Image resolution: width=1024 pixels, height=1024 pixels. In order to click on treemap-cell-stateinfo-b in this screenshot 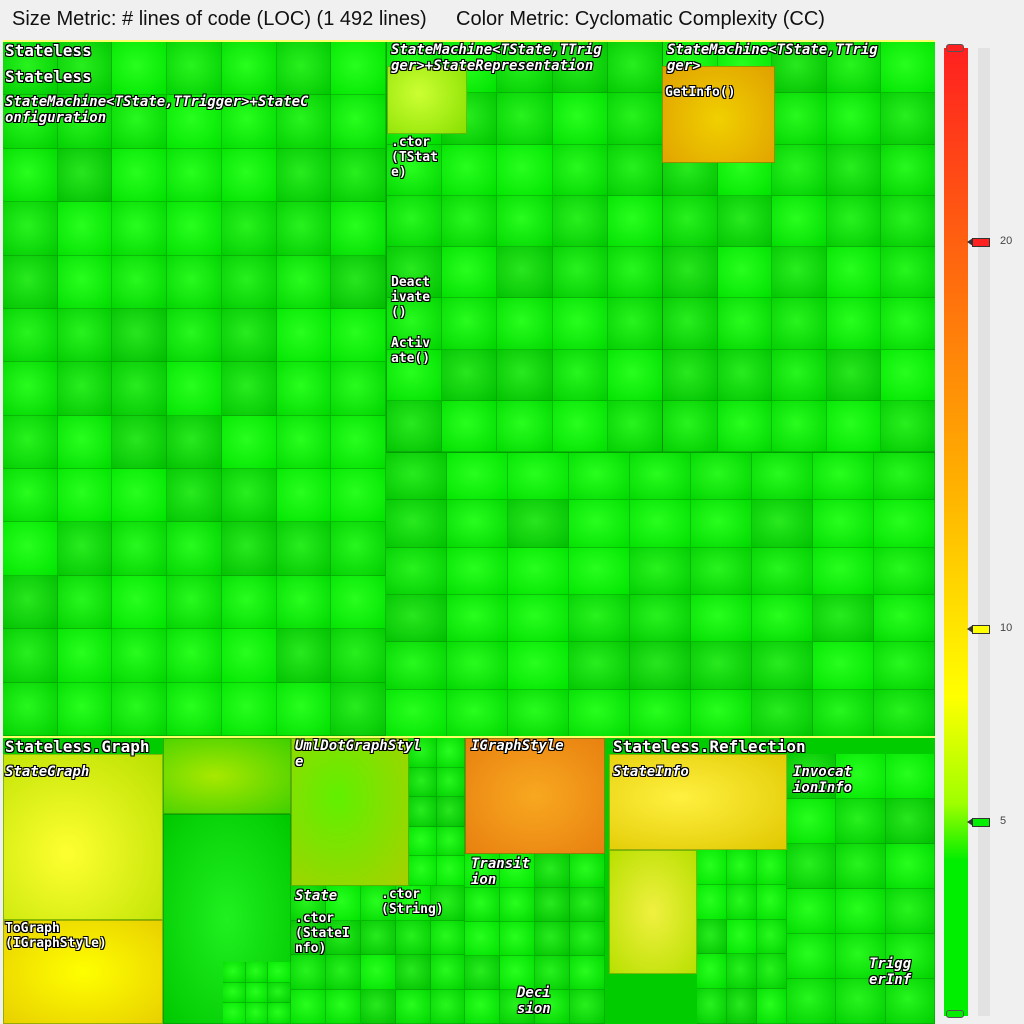, I will do `click(653, 912)`.